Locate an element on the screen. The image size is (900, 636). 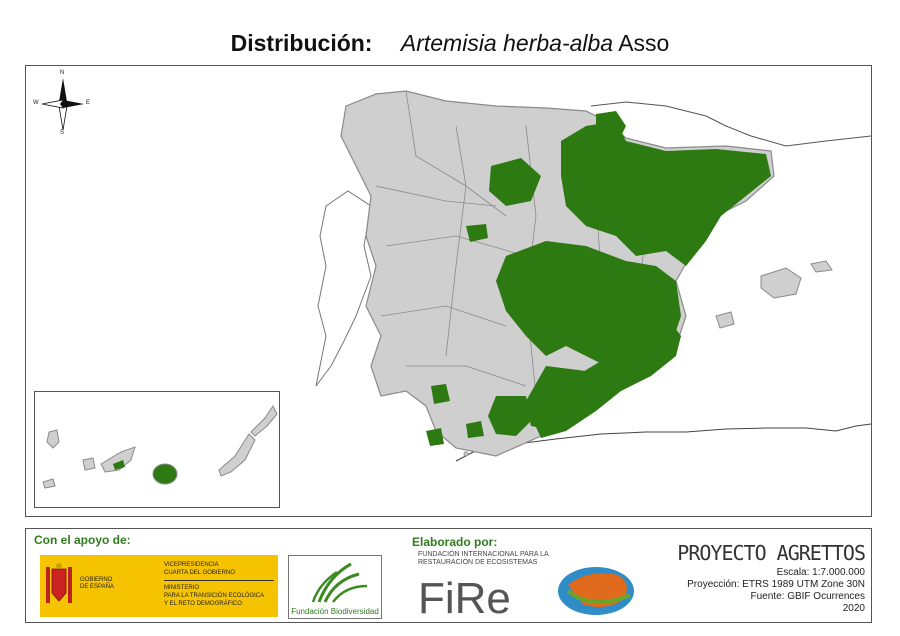
ibiza is located at coordinates (725, 320).